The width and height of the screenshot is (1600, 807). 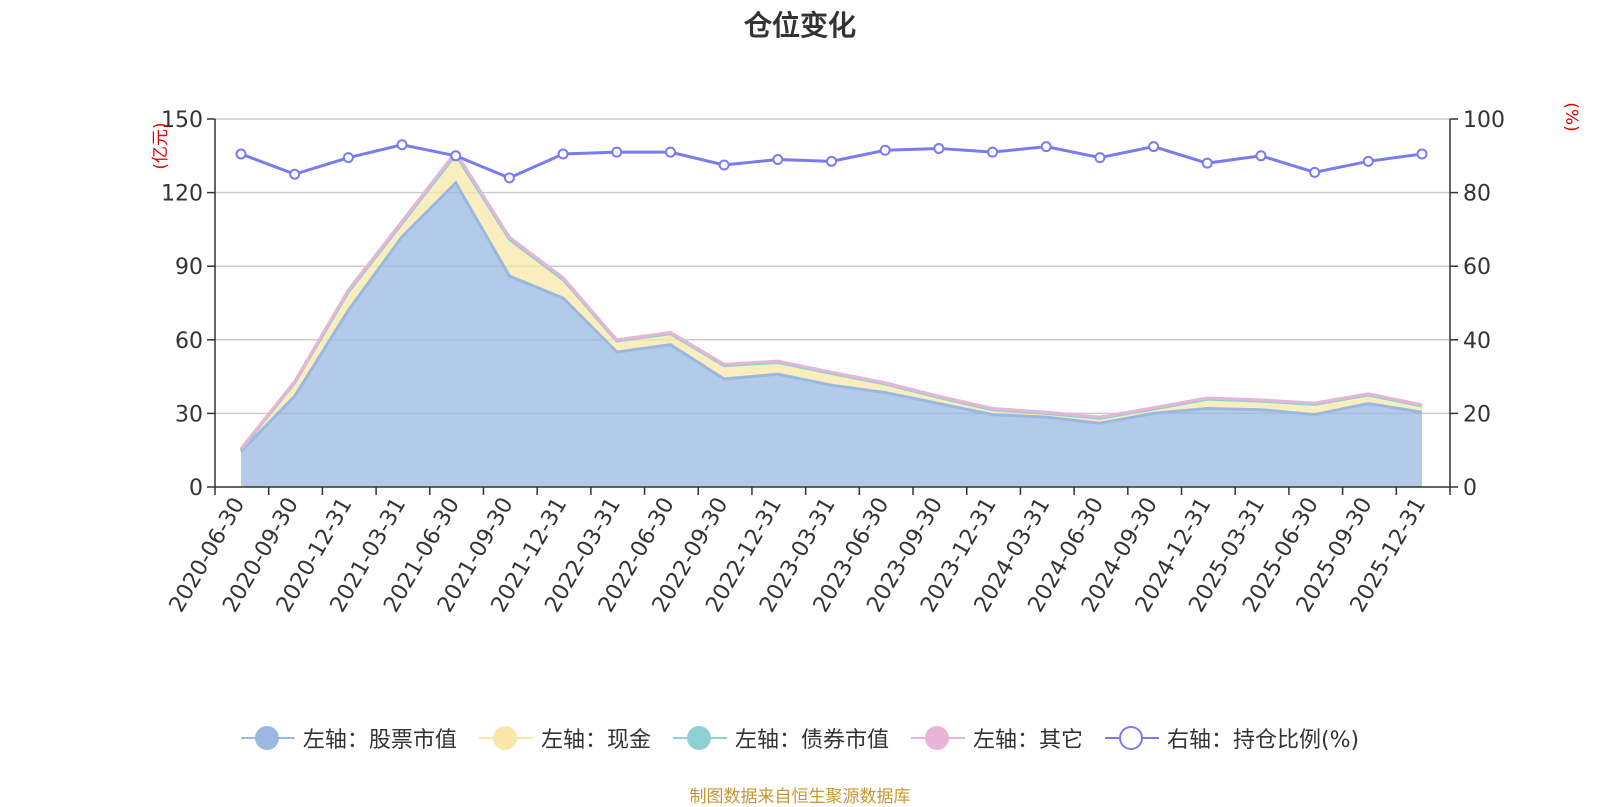 What do you see at coordinates (189, 267) in the screenshot?
I see `left-tick-label: 90` at bounding box center [189, 267].